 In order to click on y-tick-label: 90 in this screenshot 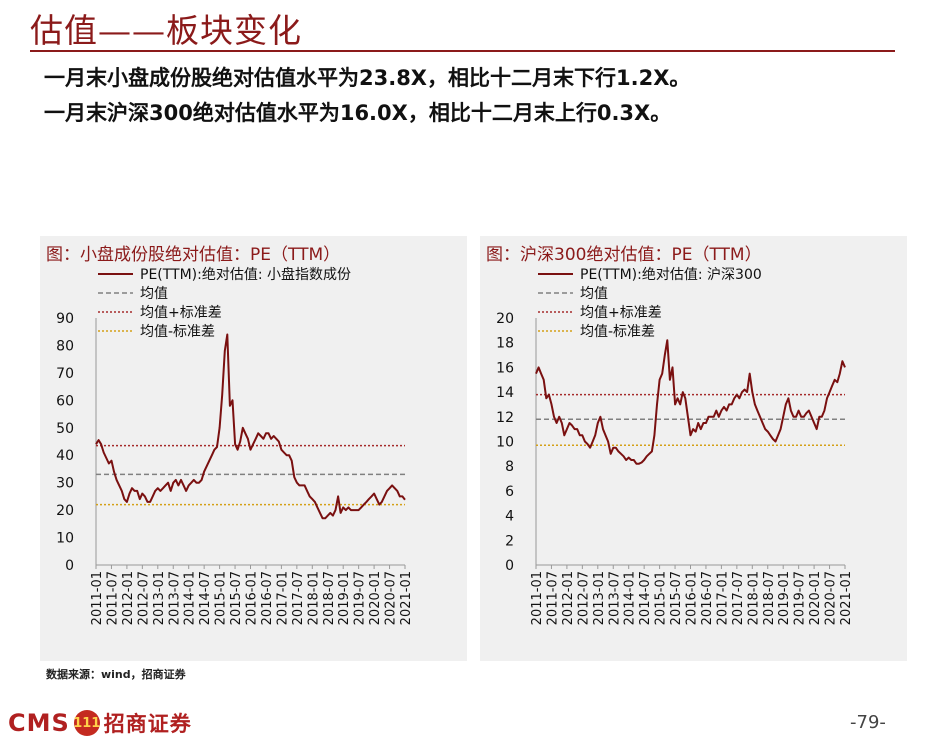, I will do `click(65, 319)`.